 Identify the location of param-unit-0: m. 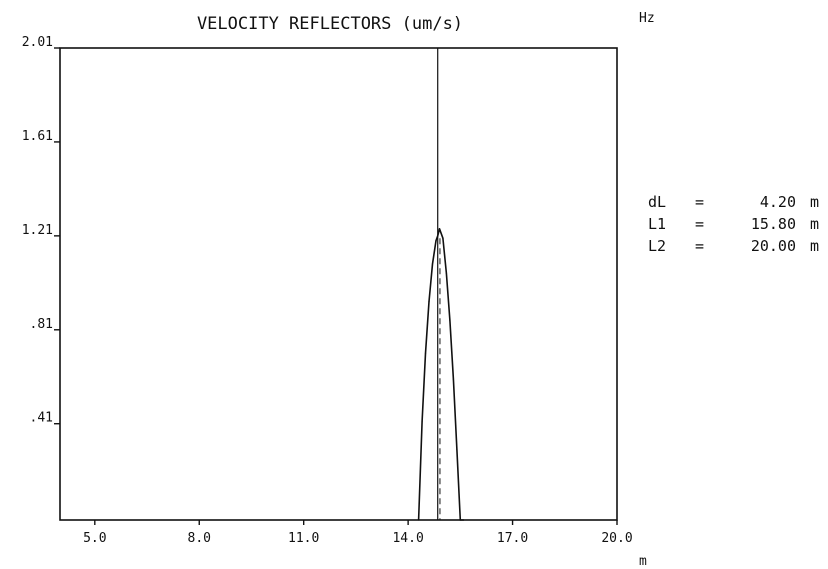
(814, 202).